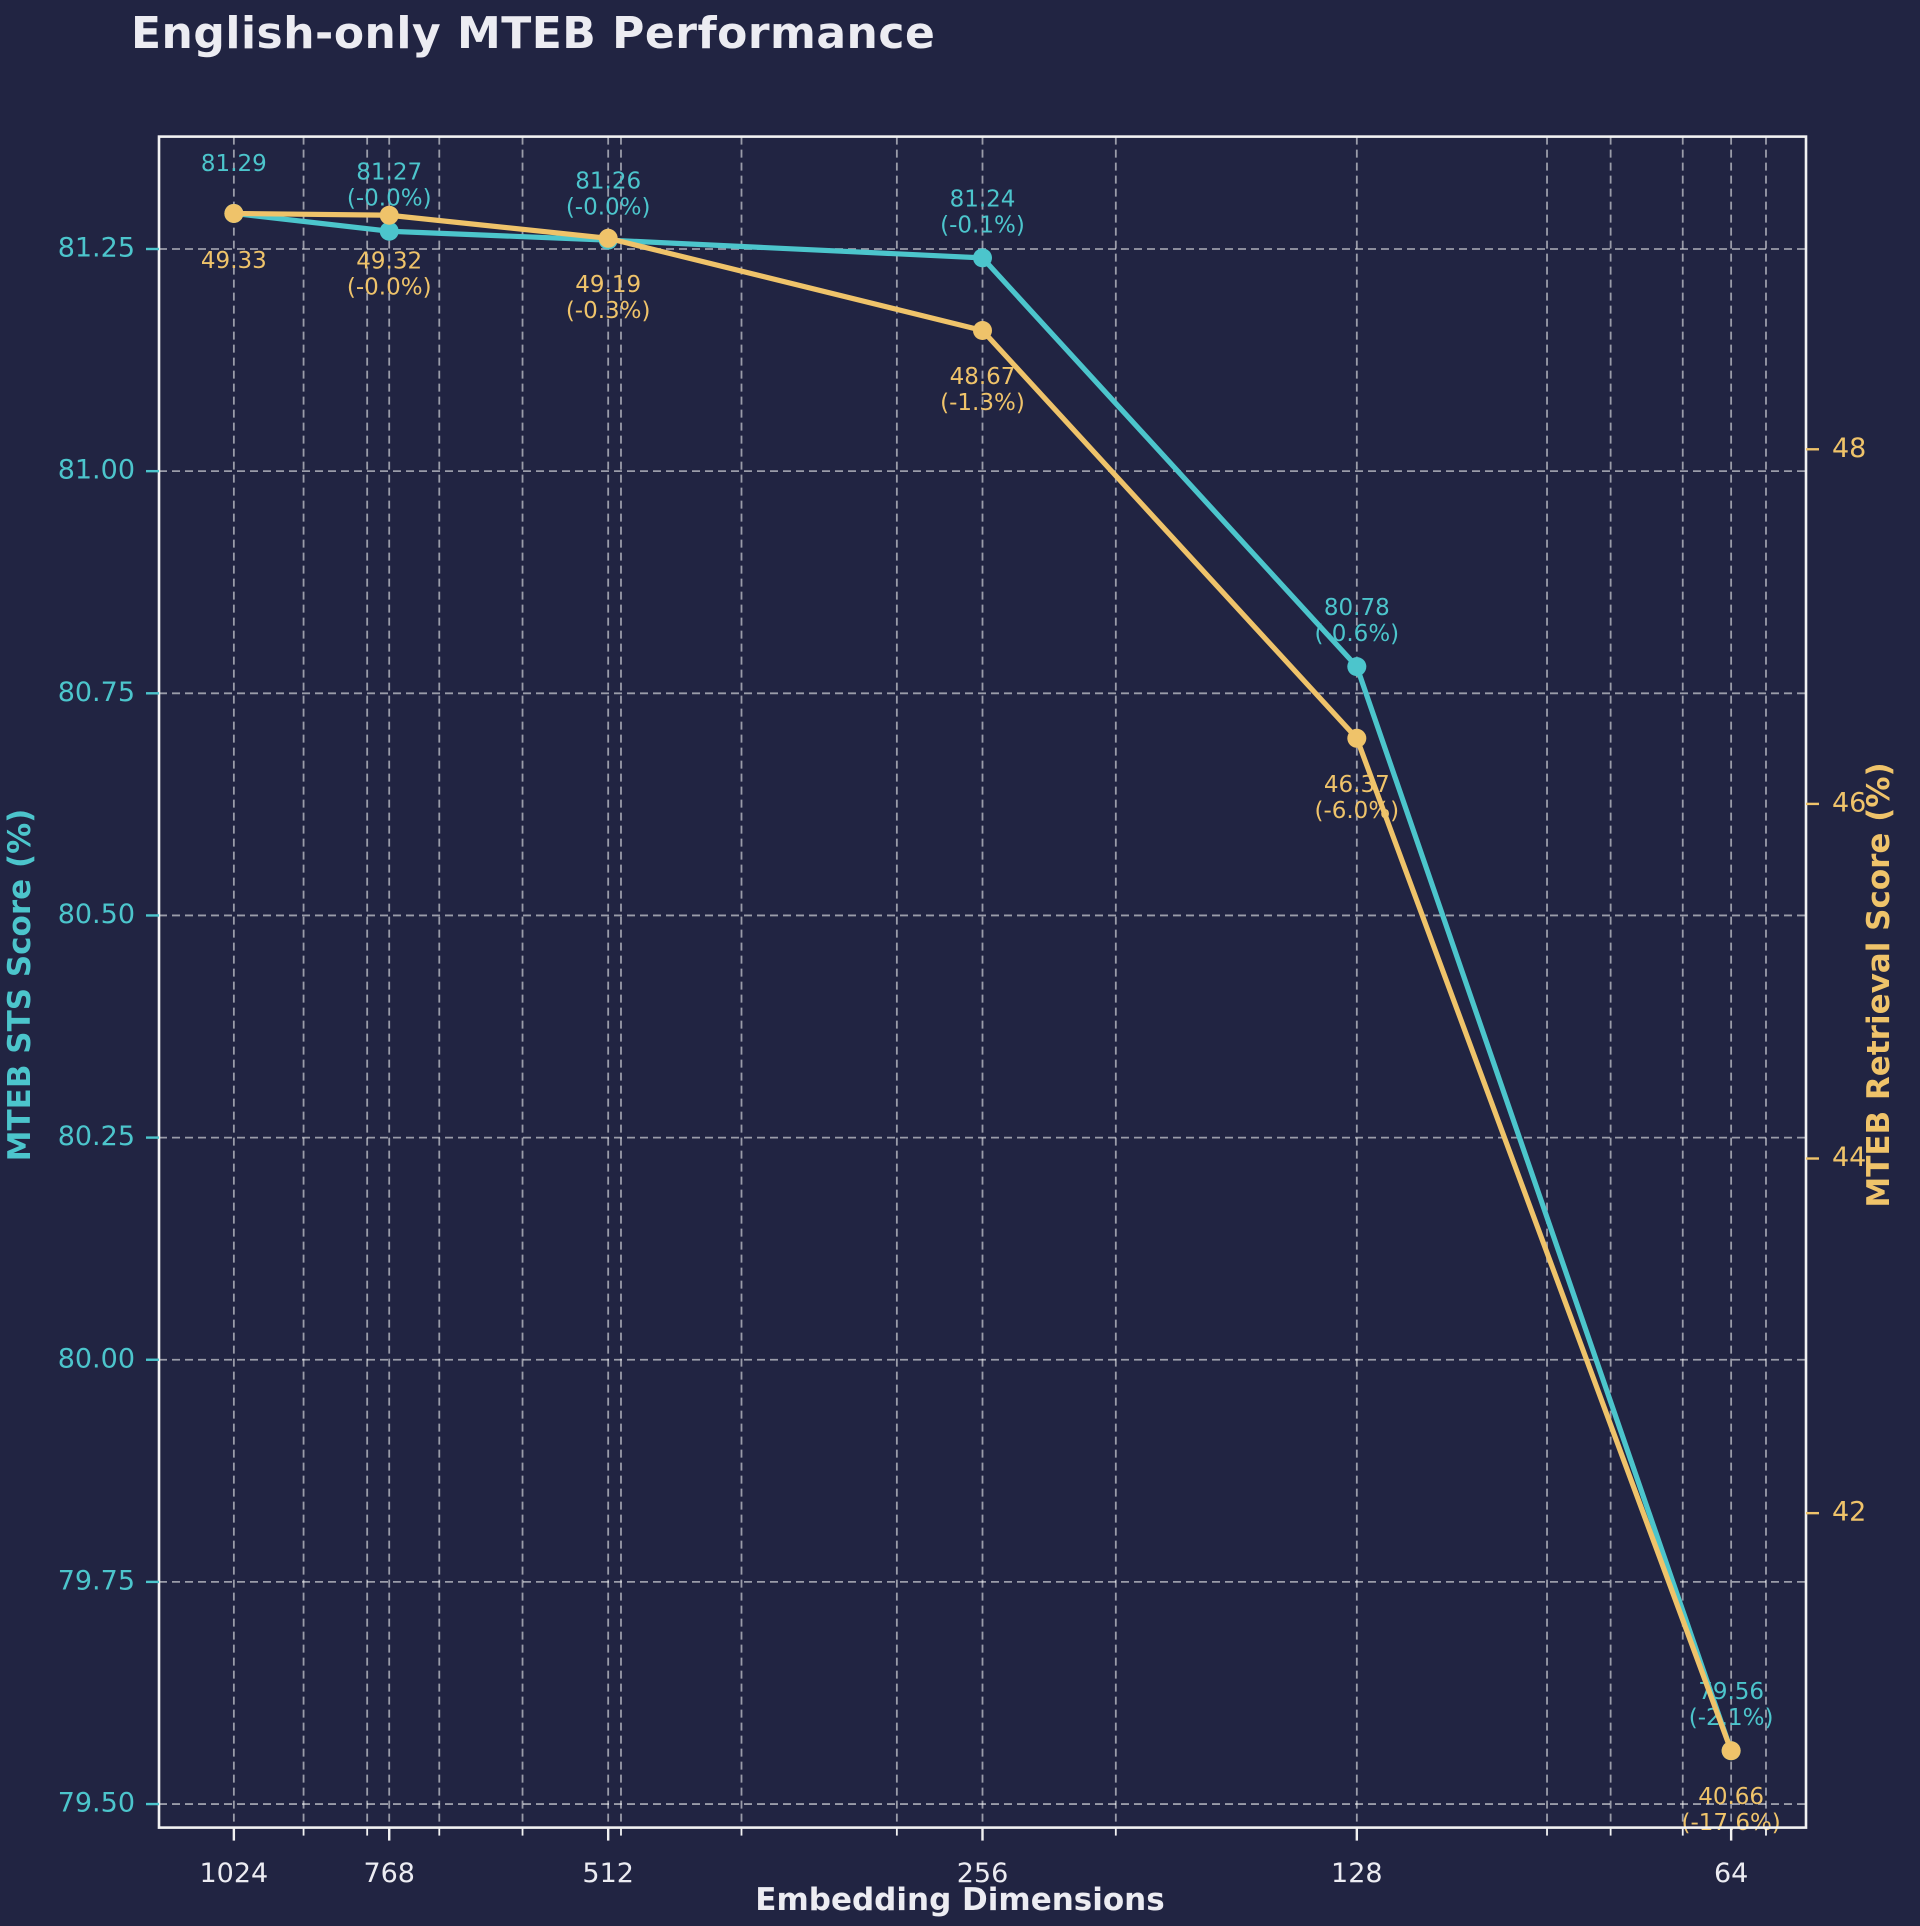  I want to click on y-right-tick-label-44: 44, so click(1849, 1157).